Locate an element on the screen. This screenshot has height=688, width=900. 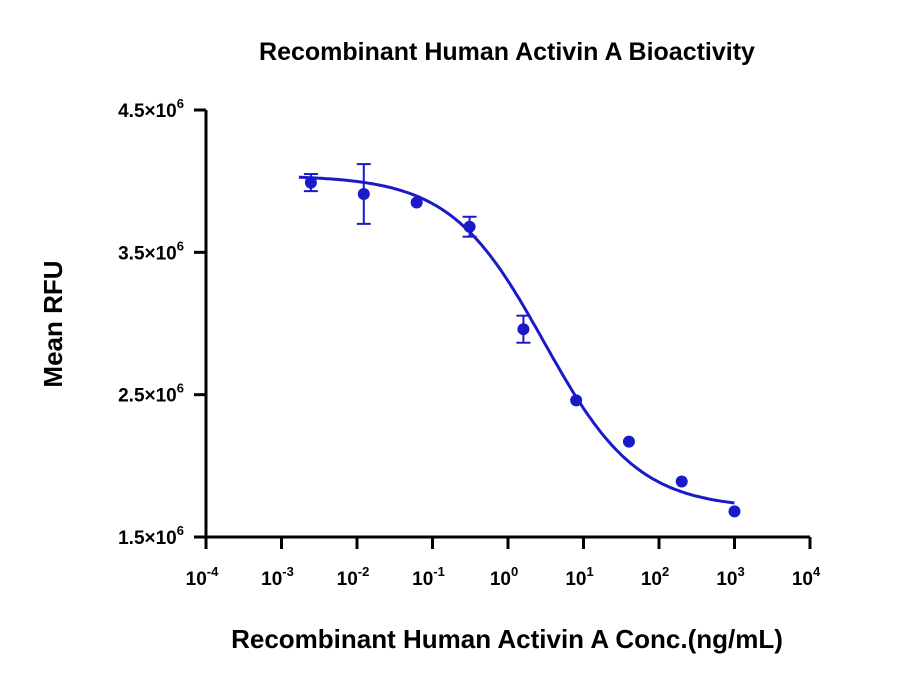
x-tick-exponent: -3 is located at coordinates (288, 571).